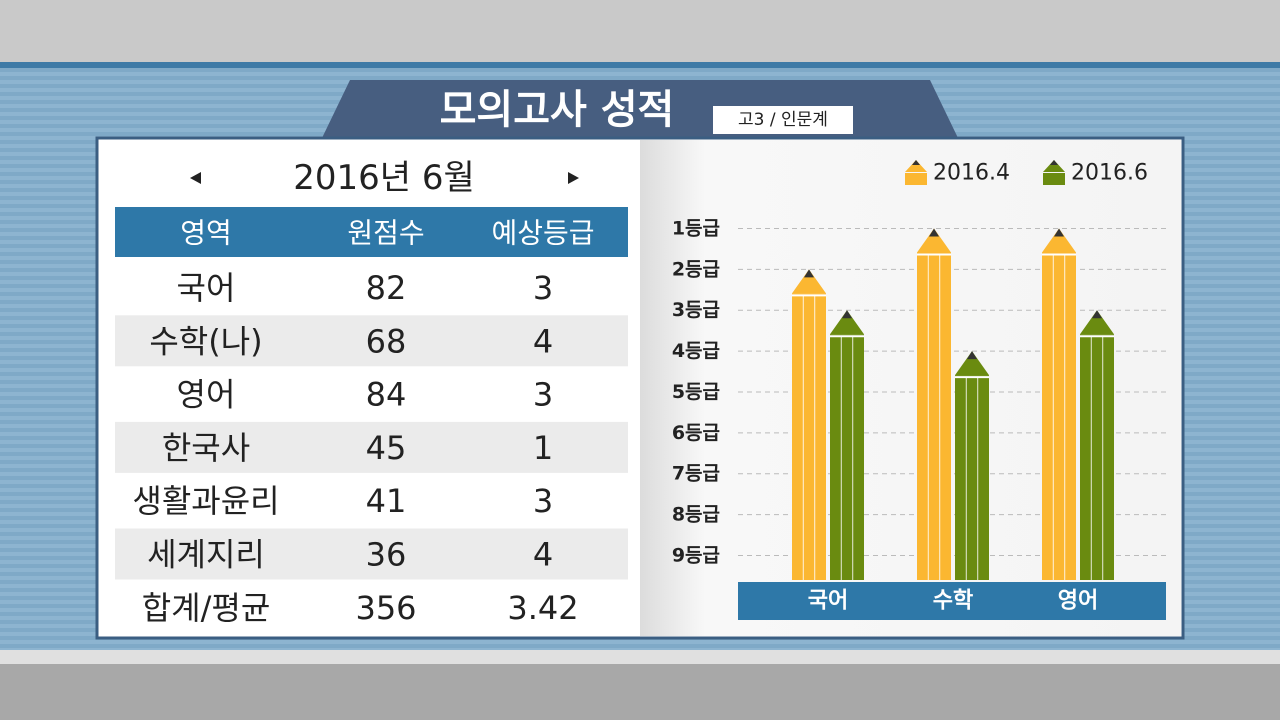 Image resolution: width=1280 pixels, height=724 pixels. What do you see at coordinates (573, 178) in the screenshot?
I see `next-arrow` at bounding box center [573, 178].